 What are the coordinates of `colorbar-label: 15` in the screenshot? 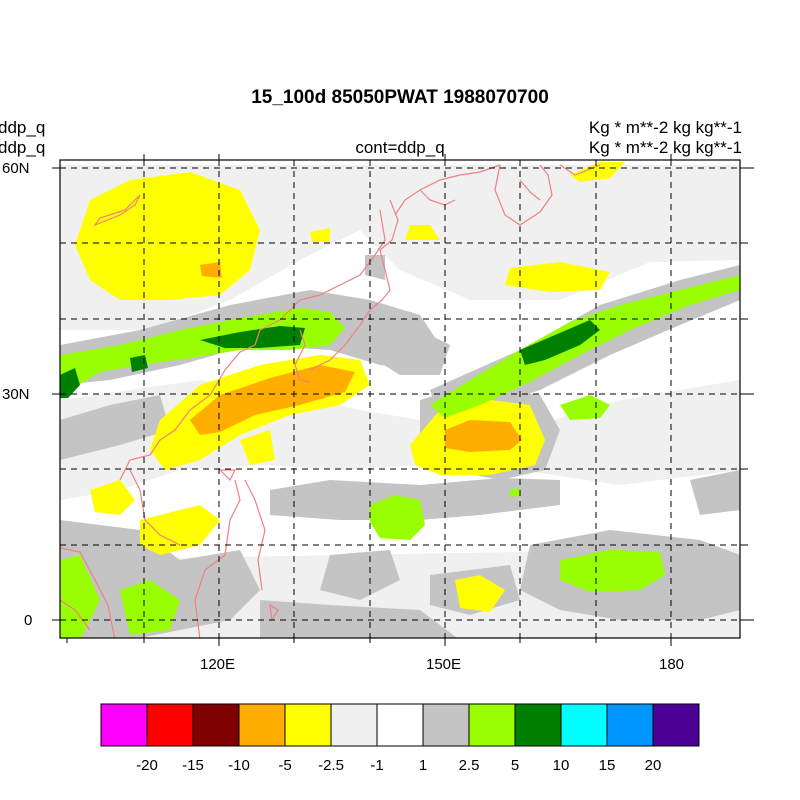 It's located at (607, 765).